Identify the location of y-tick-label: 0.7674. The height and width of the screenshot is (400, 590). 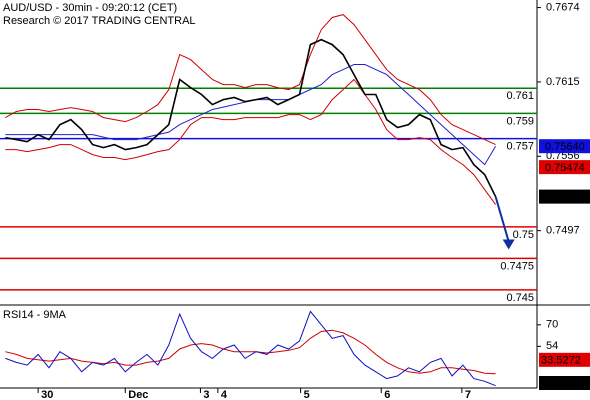
(563, 7).